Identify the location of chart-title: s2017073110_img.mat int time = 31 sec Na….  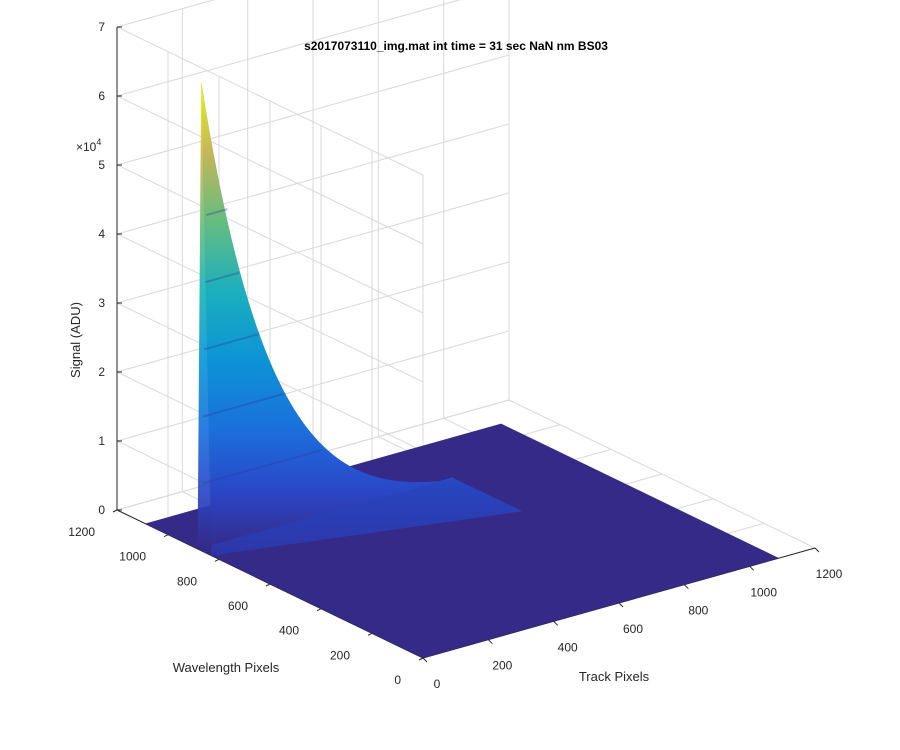
(456, 46).